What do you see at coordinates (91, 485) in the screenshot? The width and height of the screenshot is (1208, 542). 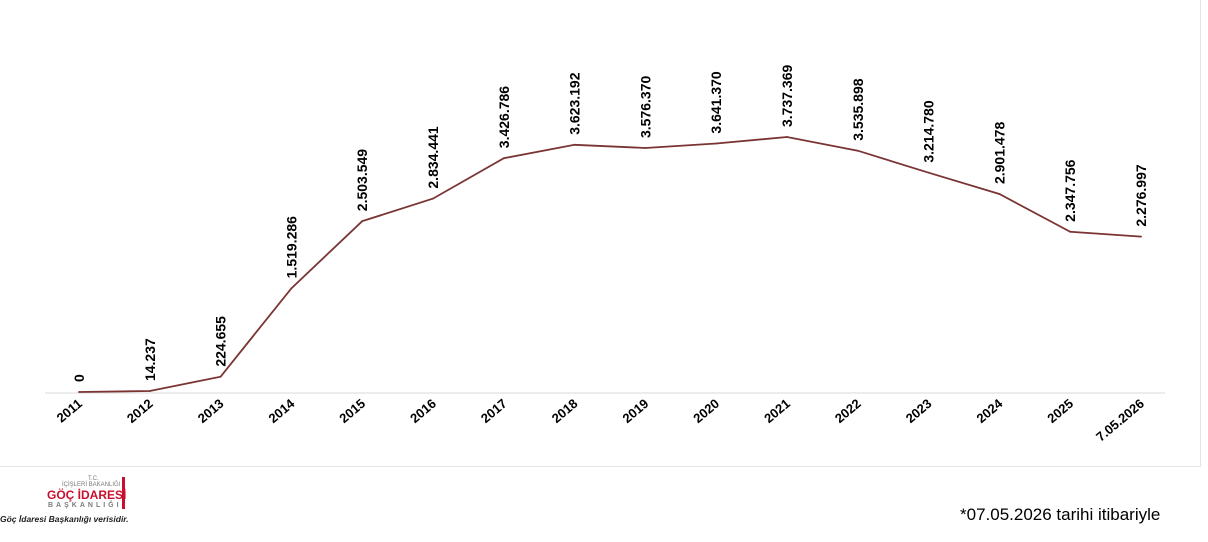 I see `logo-ministry: İÇİŞLERİ BAKANLIĞI` at bounding box center [91, 485].